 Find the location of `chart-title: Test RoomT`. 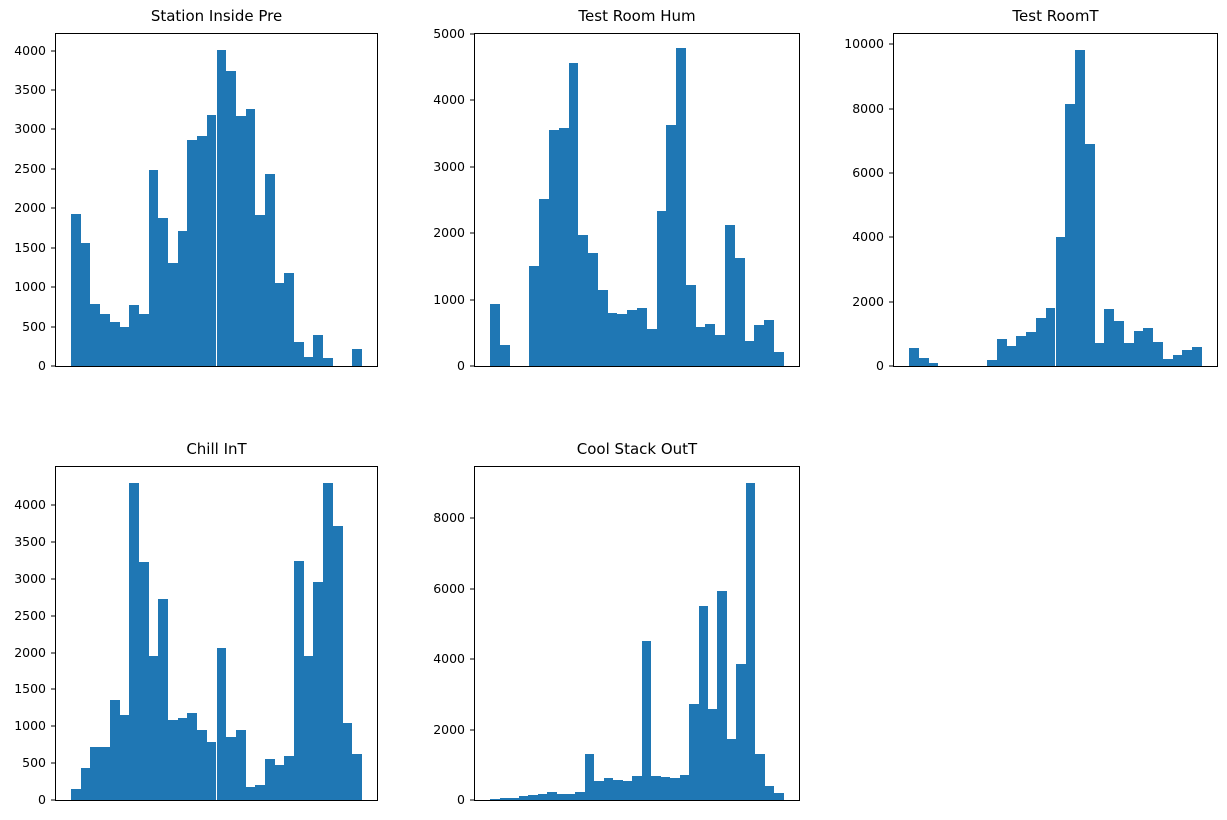

chart-title: Test RoomT is located at coordinates (1055, 16).